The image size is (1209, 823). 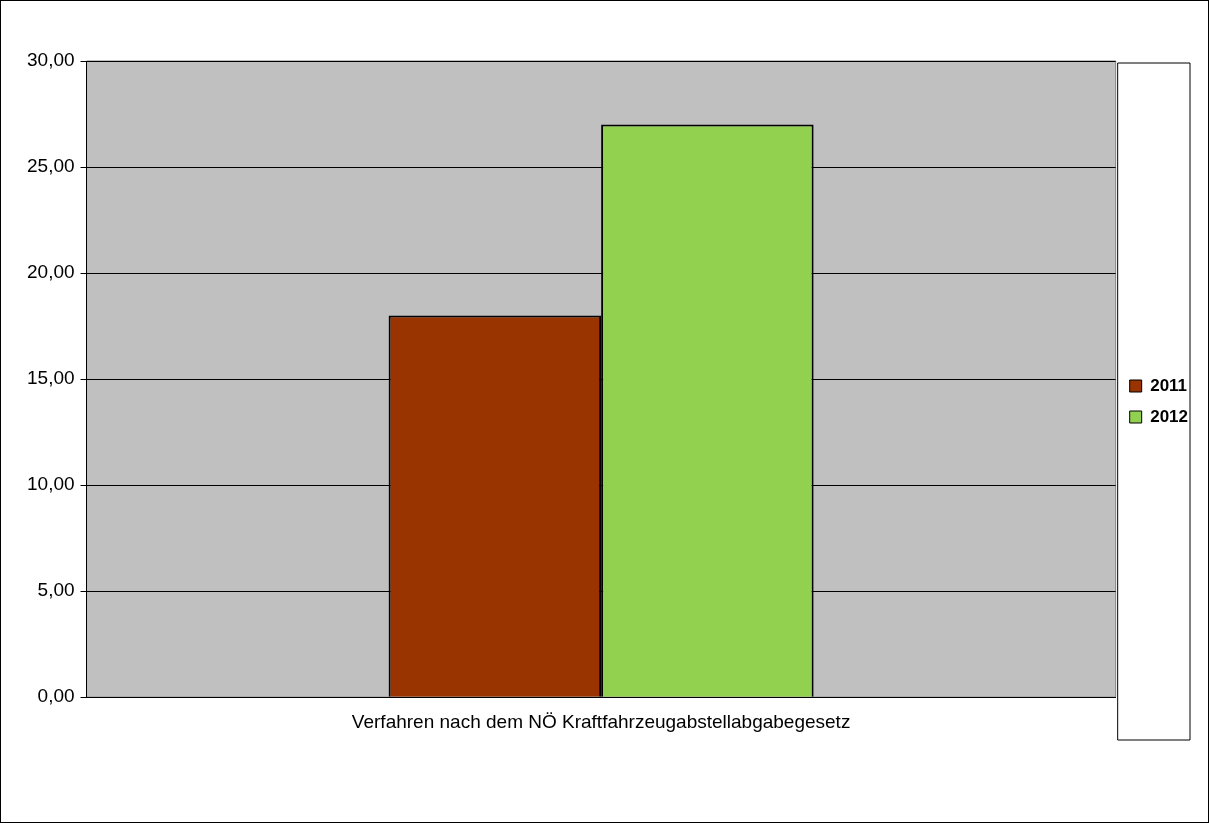 I want to click on y-tick-label: 0,00, so click(x=56, y=696).